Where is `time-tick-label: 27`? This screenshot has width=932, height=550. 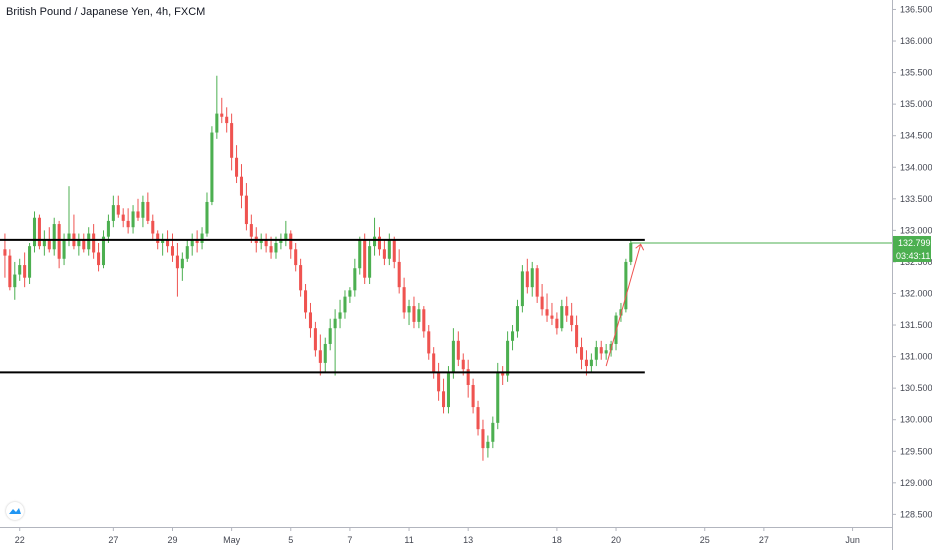 time-tick-label: 27 is located at coordinates (113, 540).